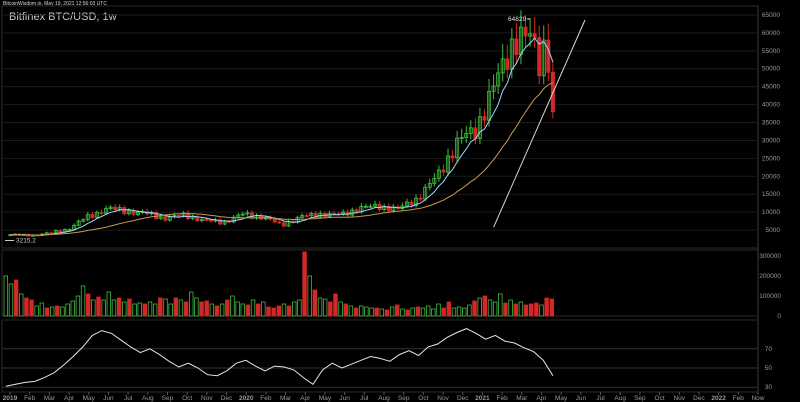 This screenshot has width=800, height=402. Describe the element at coordinates (773, 230) in the screenshot. I see `price-tick-label: 5000` at that location.